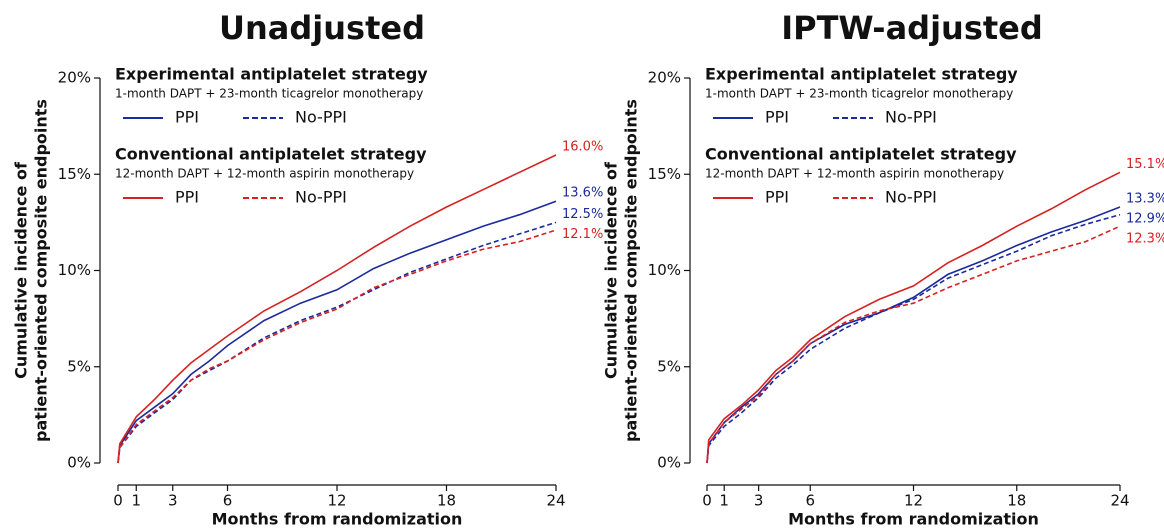 This screenshot has height=529, width=1164. Describe the element at coordinates (322, 28) in the screenshot. I see `chart-title: Unadjusted` at that location.